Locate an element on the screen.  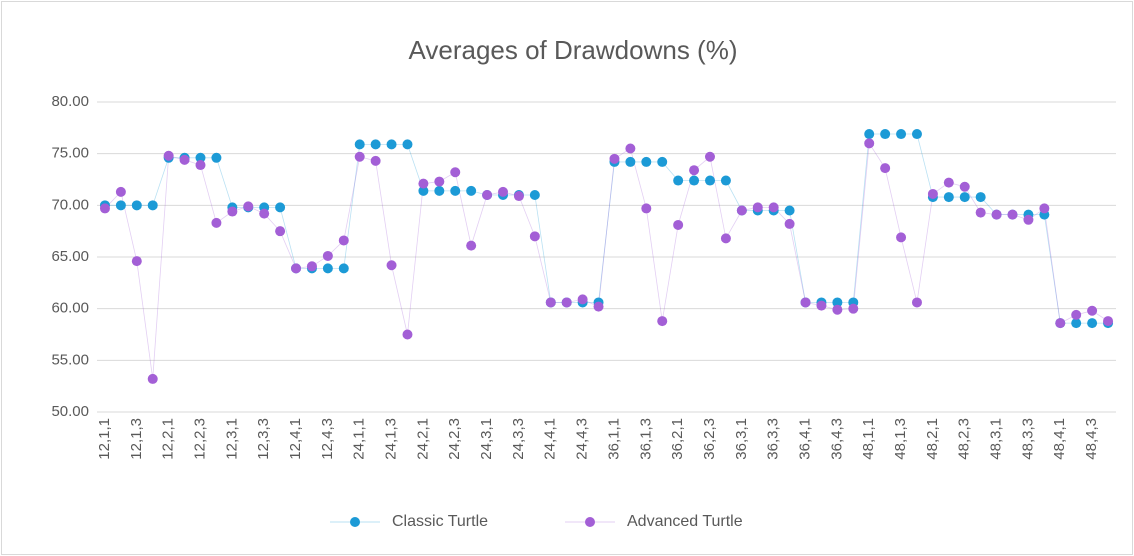
x-tick-label: 48,3,1 is located at coordinates (996, 439).